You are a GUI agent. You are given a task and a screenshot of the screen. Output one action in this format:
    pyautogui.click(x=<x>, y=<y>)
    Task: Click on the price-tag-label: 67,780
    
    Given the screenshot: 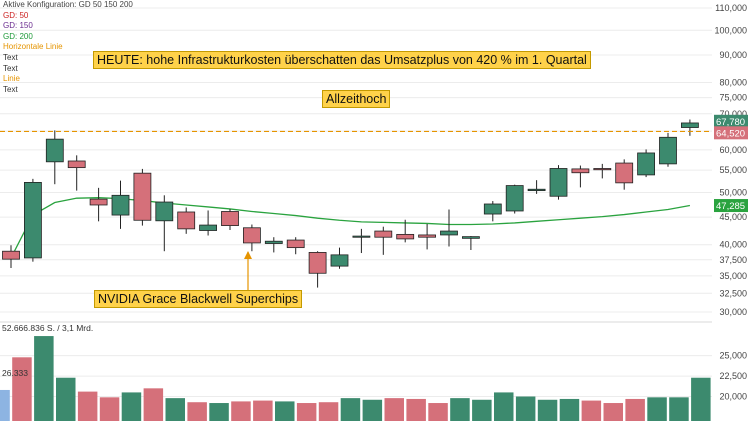 What is the action you would take?
    pyautogui.click(x=730, y=122)
    